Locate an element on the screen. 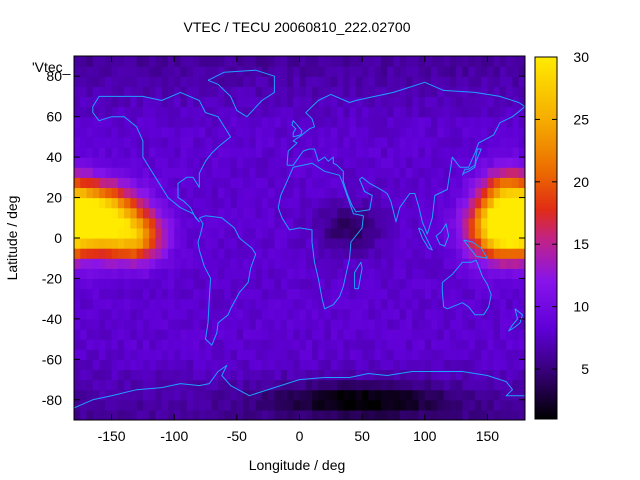 The image size is (640, 480). y-tick-label: -40 is located at coordinates (52, 319).